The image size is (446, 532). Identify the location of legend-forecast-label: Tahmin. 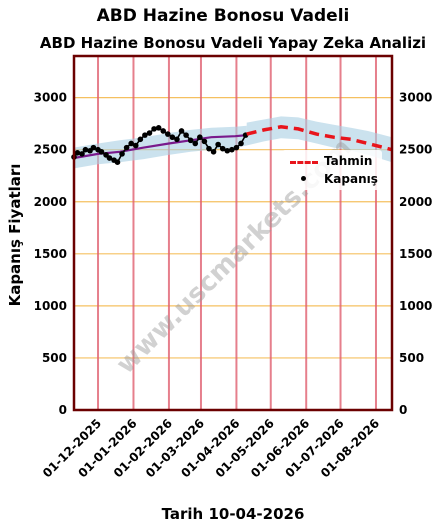
(348, 161).